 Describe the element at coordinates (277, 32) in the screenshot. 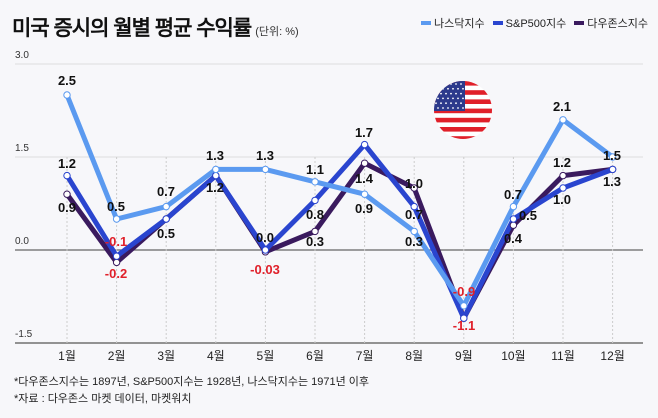

I see `unit-label: (단위: %)` at that location.